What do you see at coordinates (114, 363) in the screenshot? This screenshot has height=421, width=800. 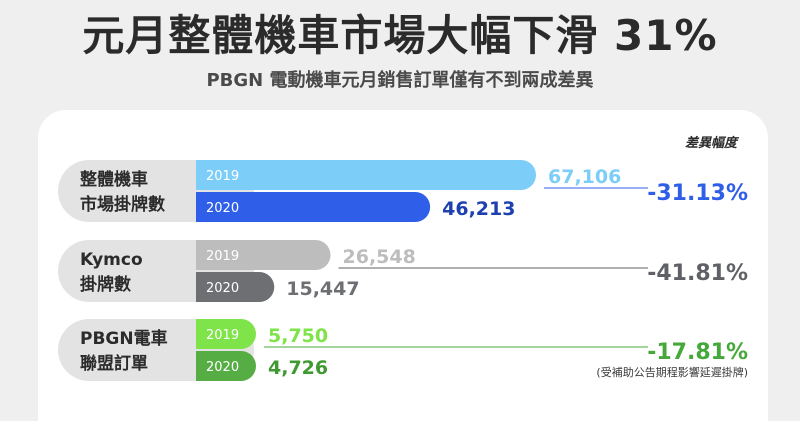 I see `group-label-line: 聯盟訂單` at bounding box center [114, 363].